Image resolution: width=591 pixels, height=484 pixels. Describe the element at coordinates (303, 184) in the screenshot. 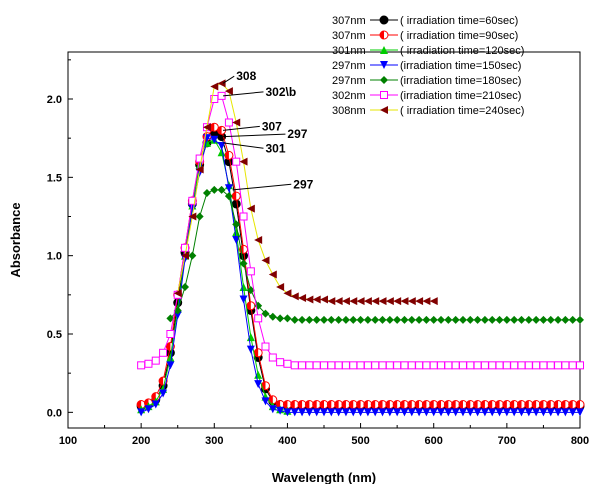

I see `annotation-label: 297` at that location.